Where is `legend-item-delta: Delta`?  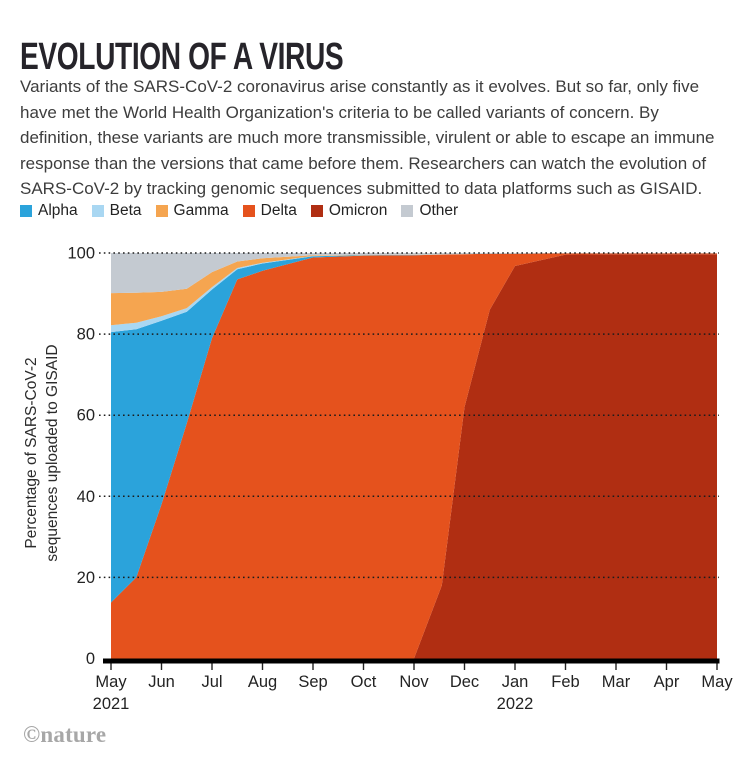
legend-item-delta: Delta is located at coordinates (269, 211).